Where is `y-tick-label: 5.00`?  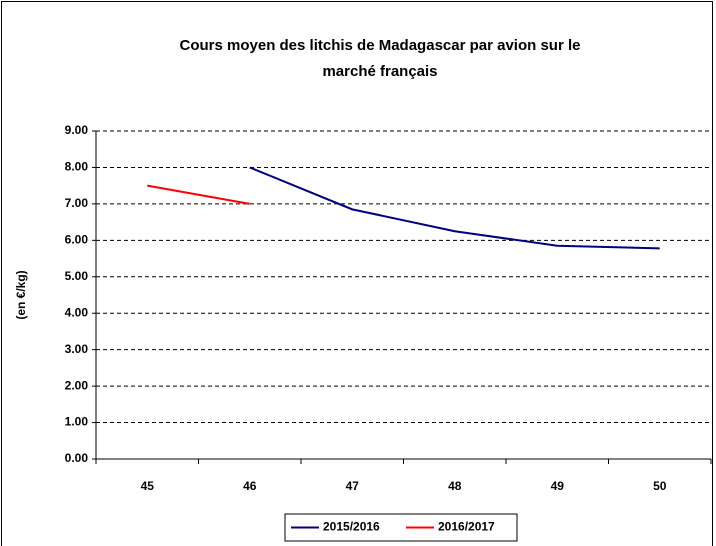
y-tick-label: 5.00 is located at coordinates (77, 276).